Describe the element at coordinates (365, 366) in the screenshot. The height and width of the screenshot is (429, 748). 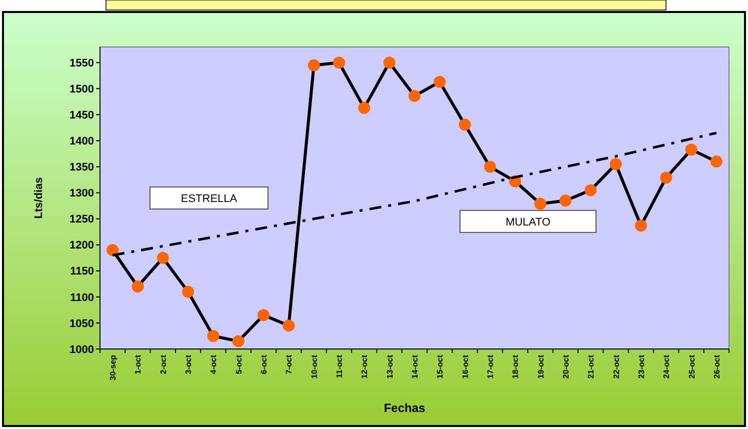
I see `x-tick-label: 12-oct` at that location.